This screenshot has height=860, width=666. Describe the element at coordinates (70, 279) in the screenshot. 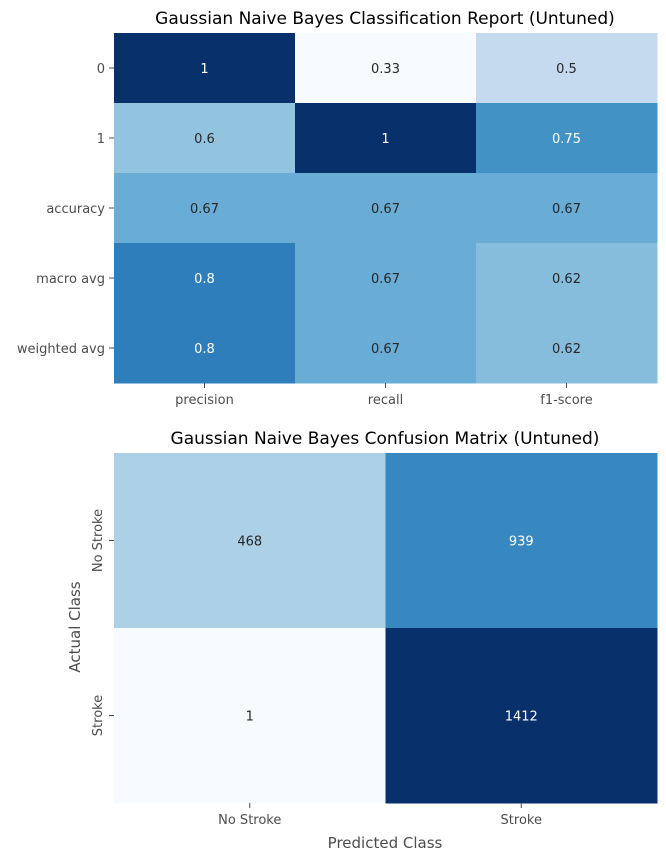

I see `row-tick-label: macro avg` at that location.